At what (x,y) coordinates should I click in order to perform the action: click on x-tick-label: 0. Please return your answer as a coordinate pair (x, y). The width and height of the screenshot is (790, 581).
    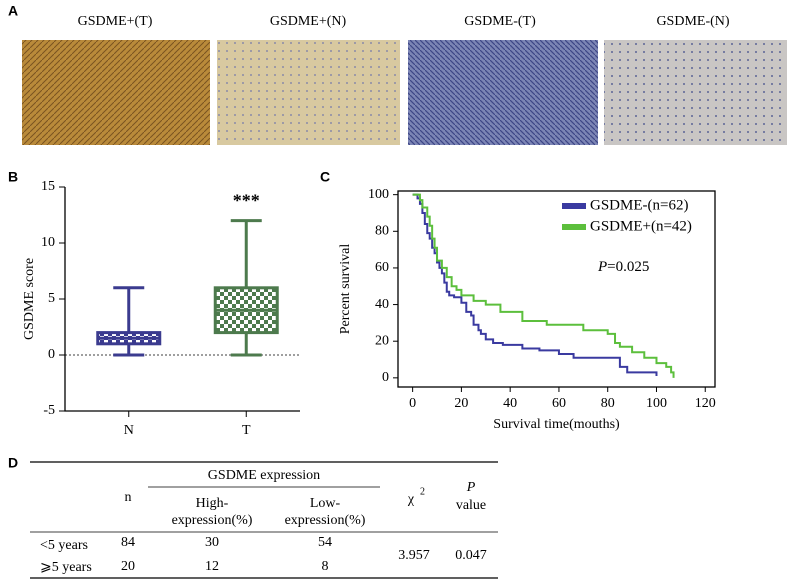
    Looking at the image, I should click on (412, 403).